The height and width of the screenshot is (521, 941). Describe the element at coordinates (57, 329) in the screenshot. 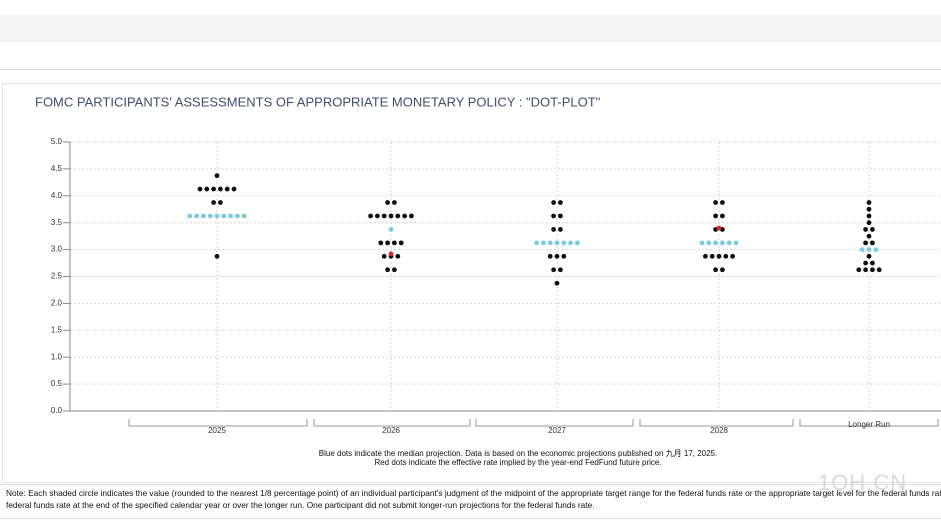

I see `y-tick-label: 1.5` at that location.